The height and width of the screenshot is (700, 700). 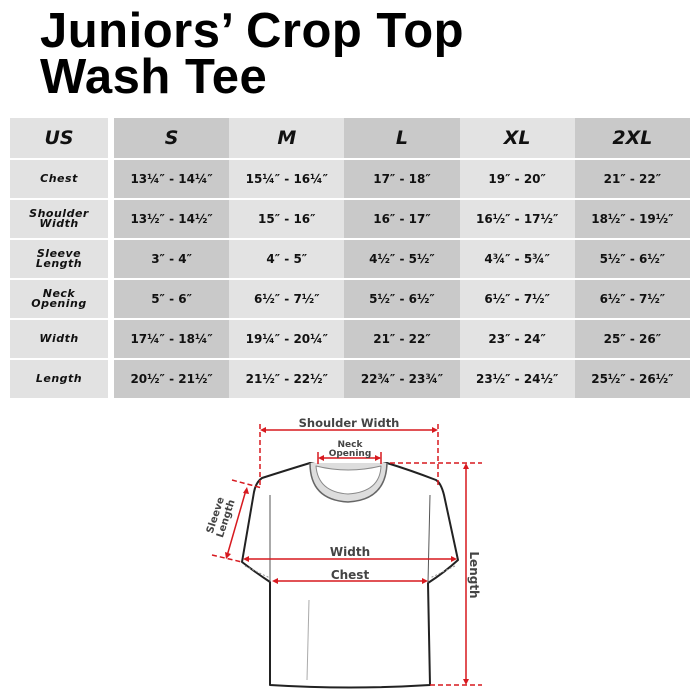 I want to click on table-cell: 19¼″ - 20¼″, so click(x=287, y=339).